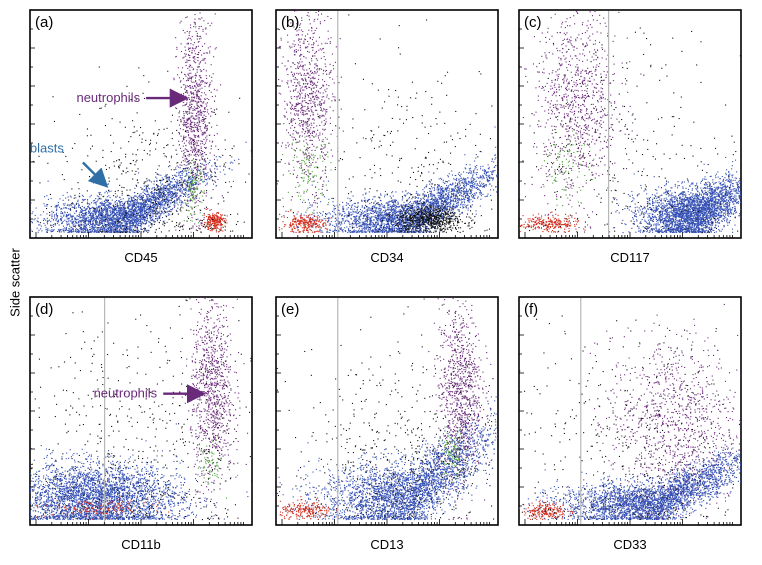 The image size is (762, 565). What do you see at coordinates (290, 309) in the screenshot?
I see `panel-label: (e)` at bounding box center [290, 309].